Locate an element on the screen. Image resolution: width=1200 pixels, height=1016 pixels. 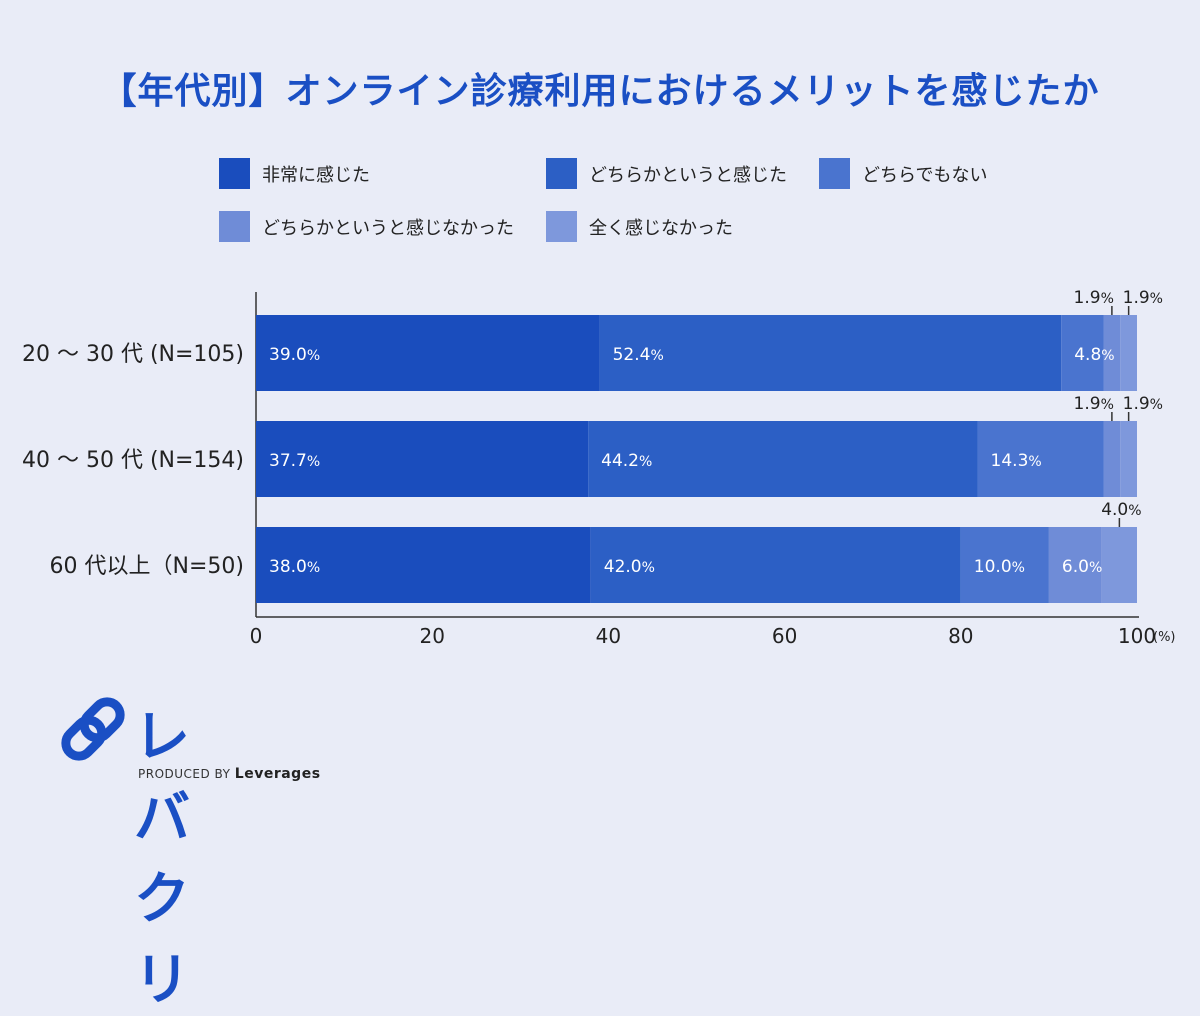
x-tick-label: 0 is located at coordinates (256, 636).